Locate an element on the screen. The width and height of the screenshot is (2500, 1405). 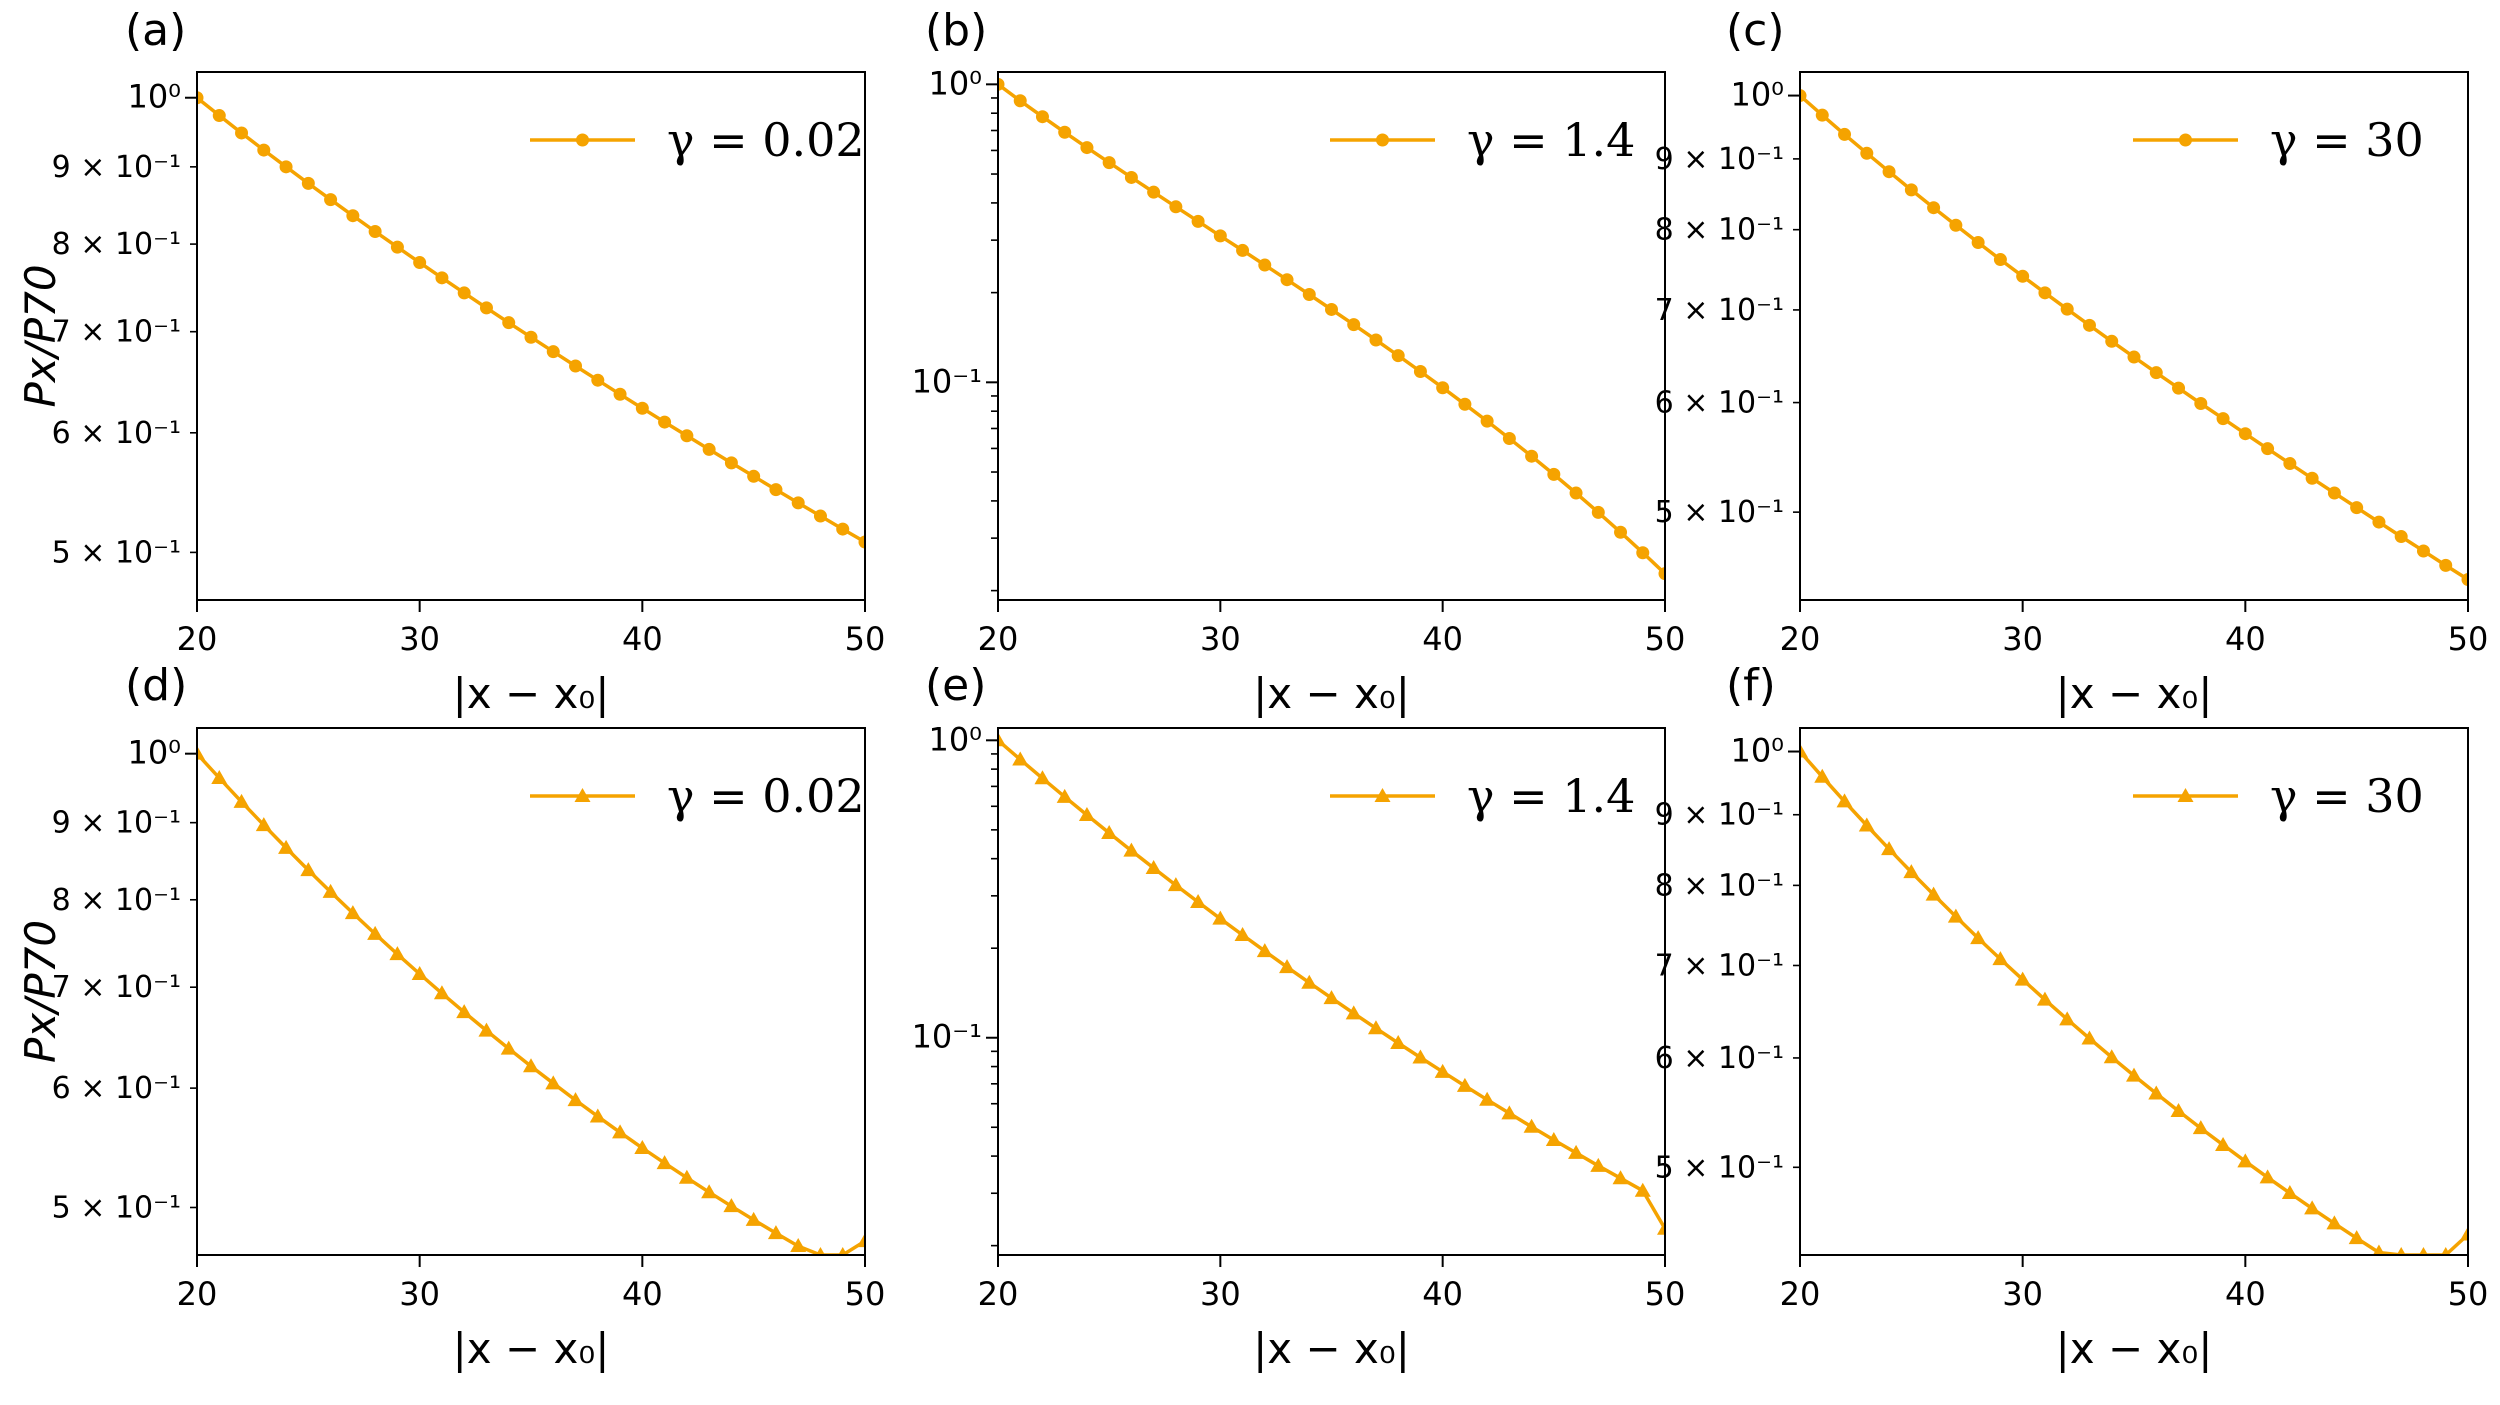
y-axis-label: Px/P70 is located at coordinates (40, 991).